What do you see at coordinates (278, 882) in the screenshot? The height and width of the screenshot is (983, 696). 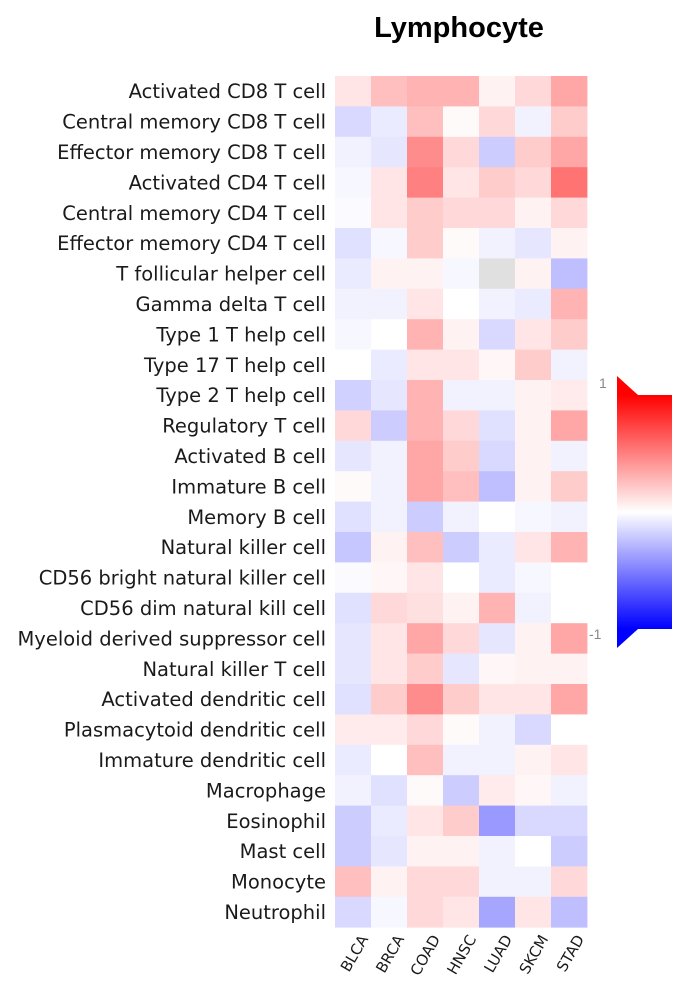 I see `row-label: Monocyte` at bounding box center [278, 882].